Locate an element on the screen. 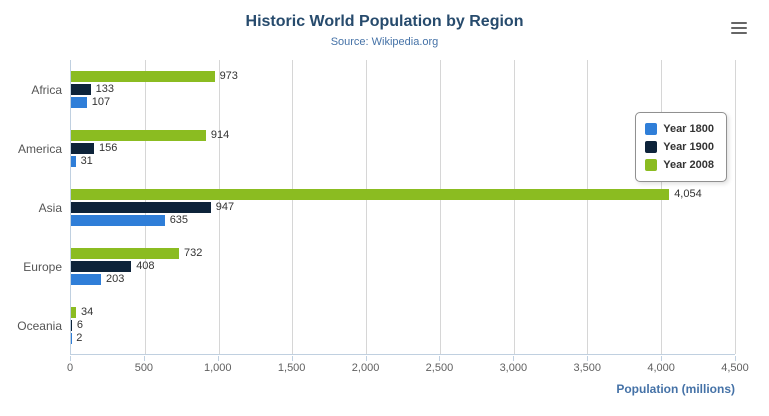  bar-year-2008-europe is located at coordinates (125, 253).